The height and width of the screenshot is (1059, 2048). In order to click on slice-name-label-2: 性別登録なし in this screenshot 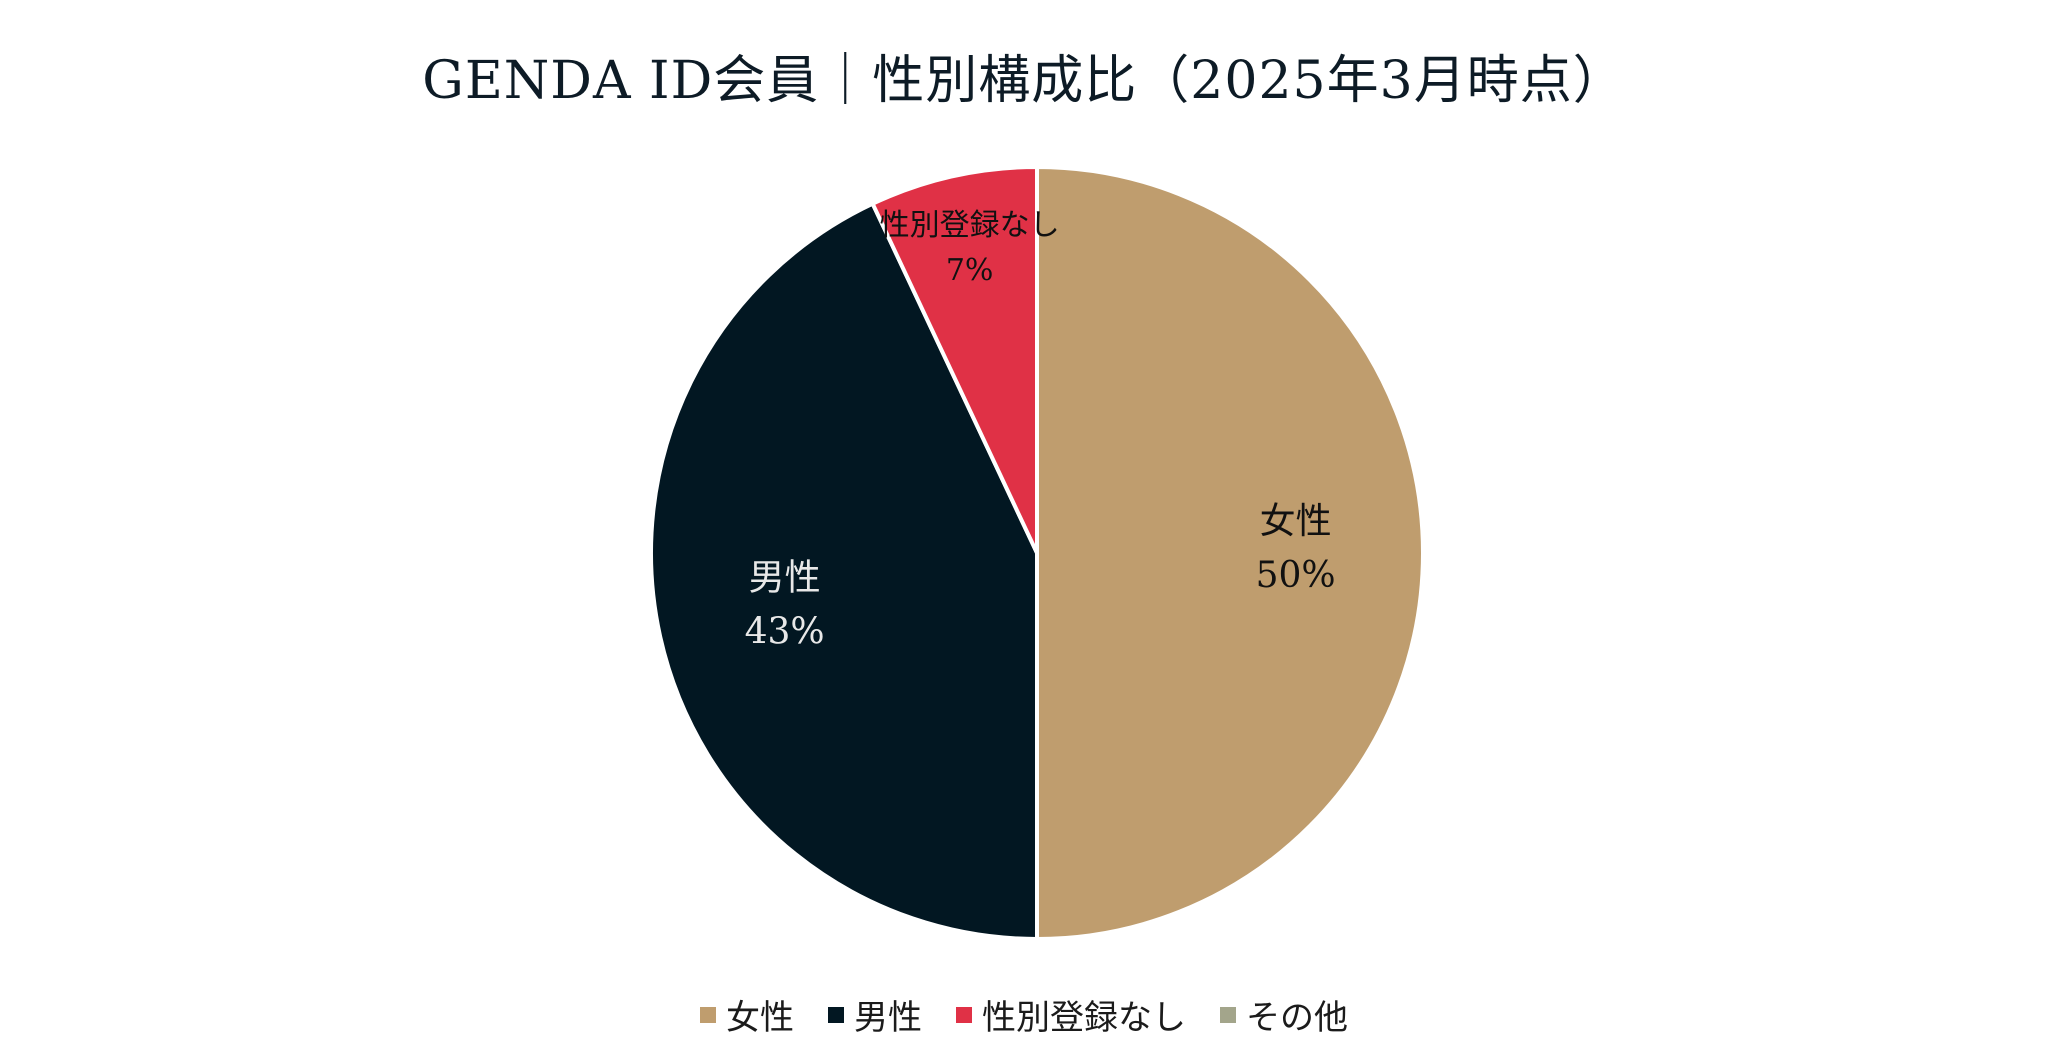, I will do `click(970, 225)`.